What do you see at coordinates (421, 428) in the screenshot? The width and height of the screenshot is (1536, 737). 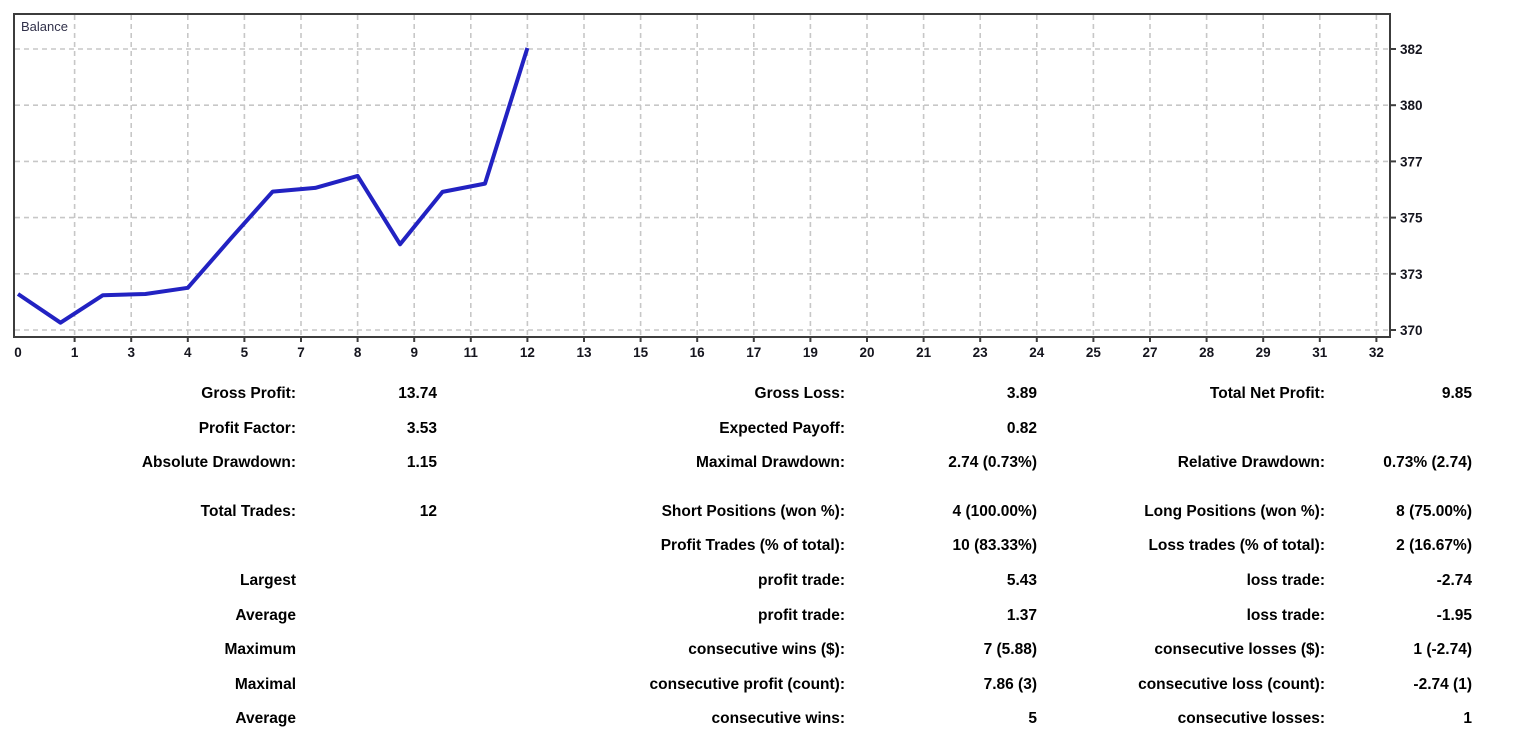 I see `stat-value: 3.53` at bounding box center [421, 428].